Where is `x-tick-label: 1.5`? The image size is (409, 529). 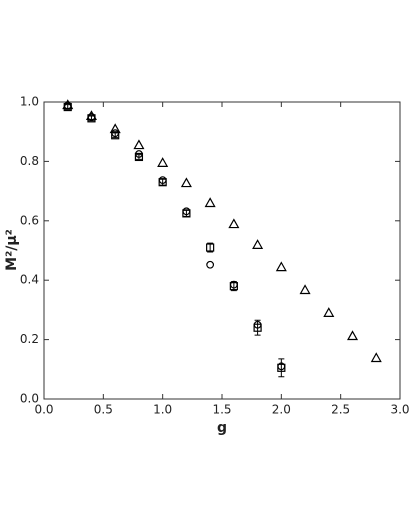
x-tick-label: 1.5 is located at coordinates (221, 410).